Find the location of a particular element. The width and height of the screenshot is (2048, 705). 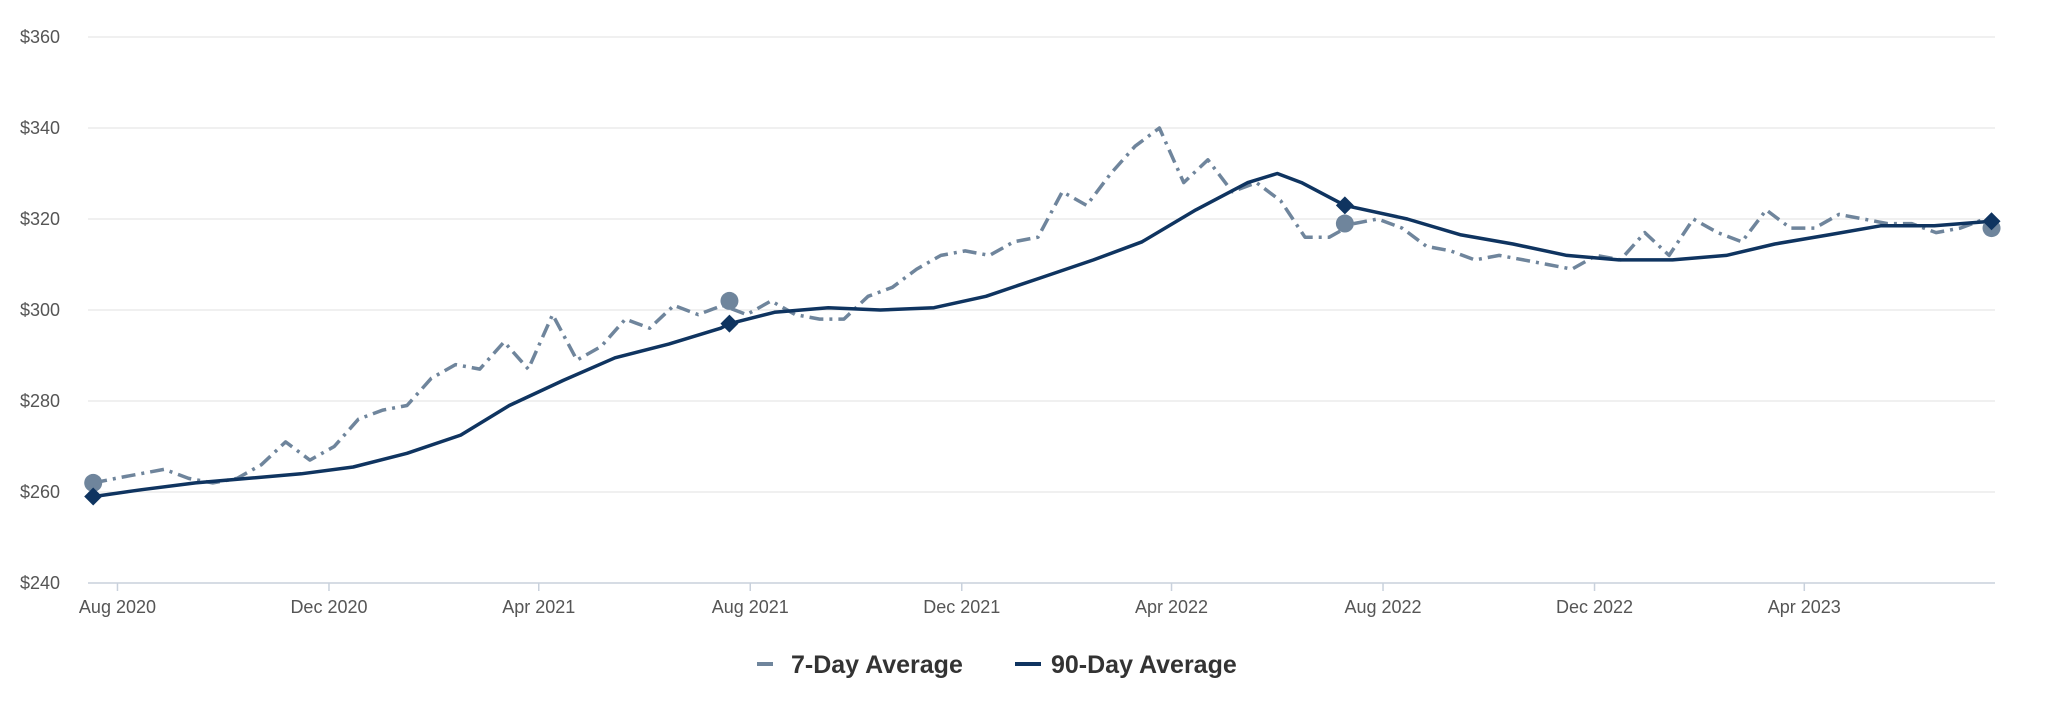

y-tick-label-360: $360 is located at coordinates (40, 37).